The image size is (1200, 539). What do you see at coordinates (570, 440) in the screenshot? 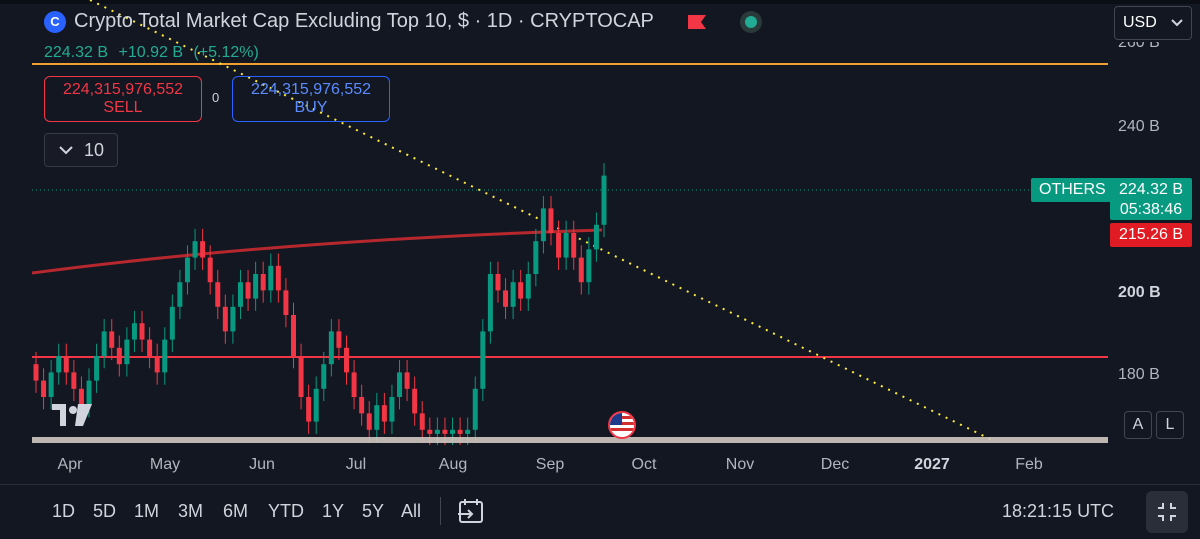
I see `bottom-band` at bounding box center [570, 440].